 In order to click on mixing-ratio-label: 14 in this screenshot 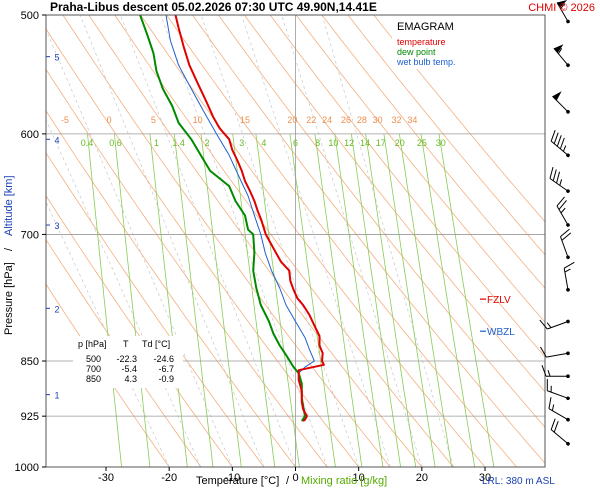, I will do `click(365, 143)`.